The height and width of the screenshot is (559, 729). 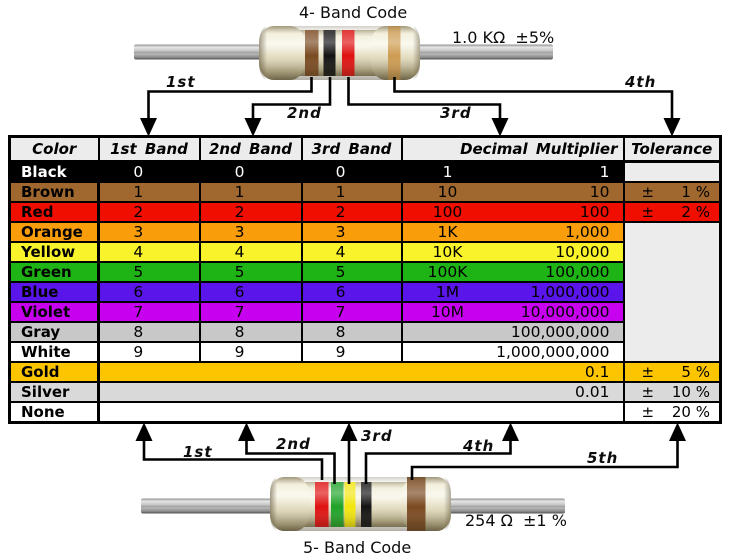 I want to click on multiplier-value: 100, so click(x=594, y=212).